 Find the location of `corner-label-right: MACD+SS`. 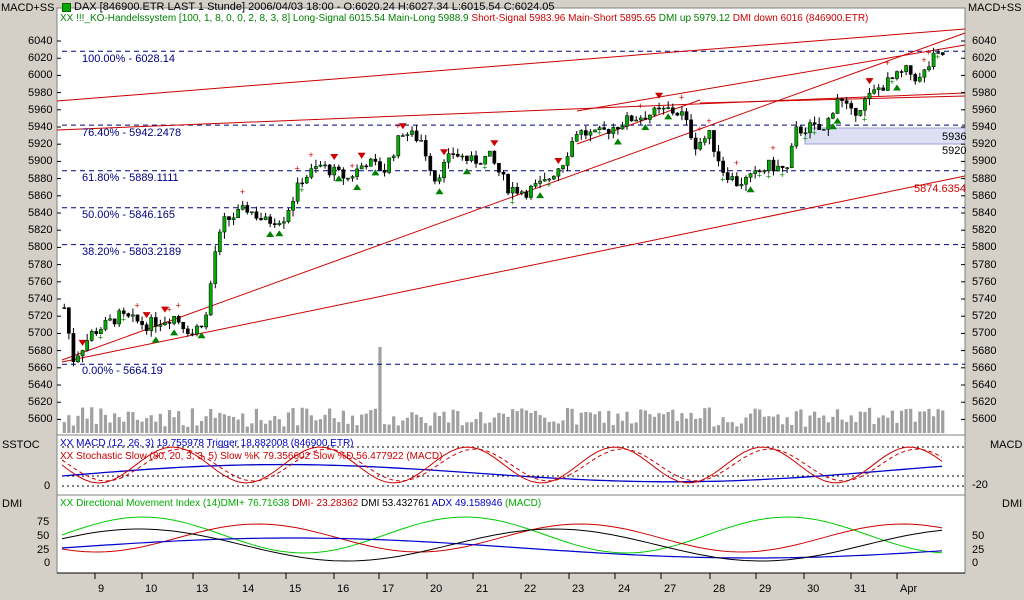

corner-label-right: MACD+SS is located at coordinates (995, 8).